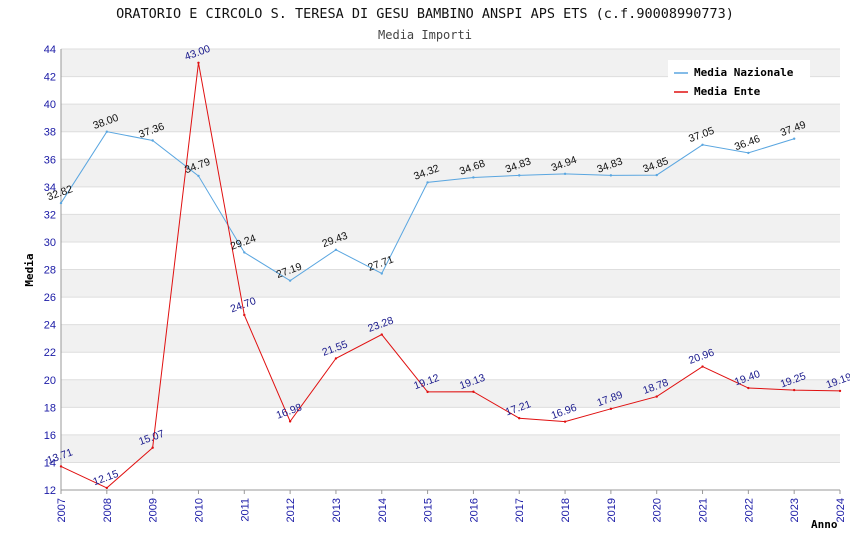 Image resolution: width=850 pixels, height=550 pixels. I want to click on y-tick-label: 20, so click(50, 381).